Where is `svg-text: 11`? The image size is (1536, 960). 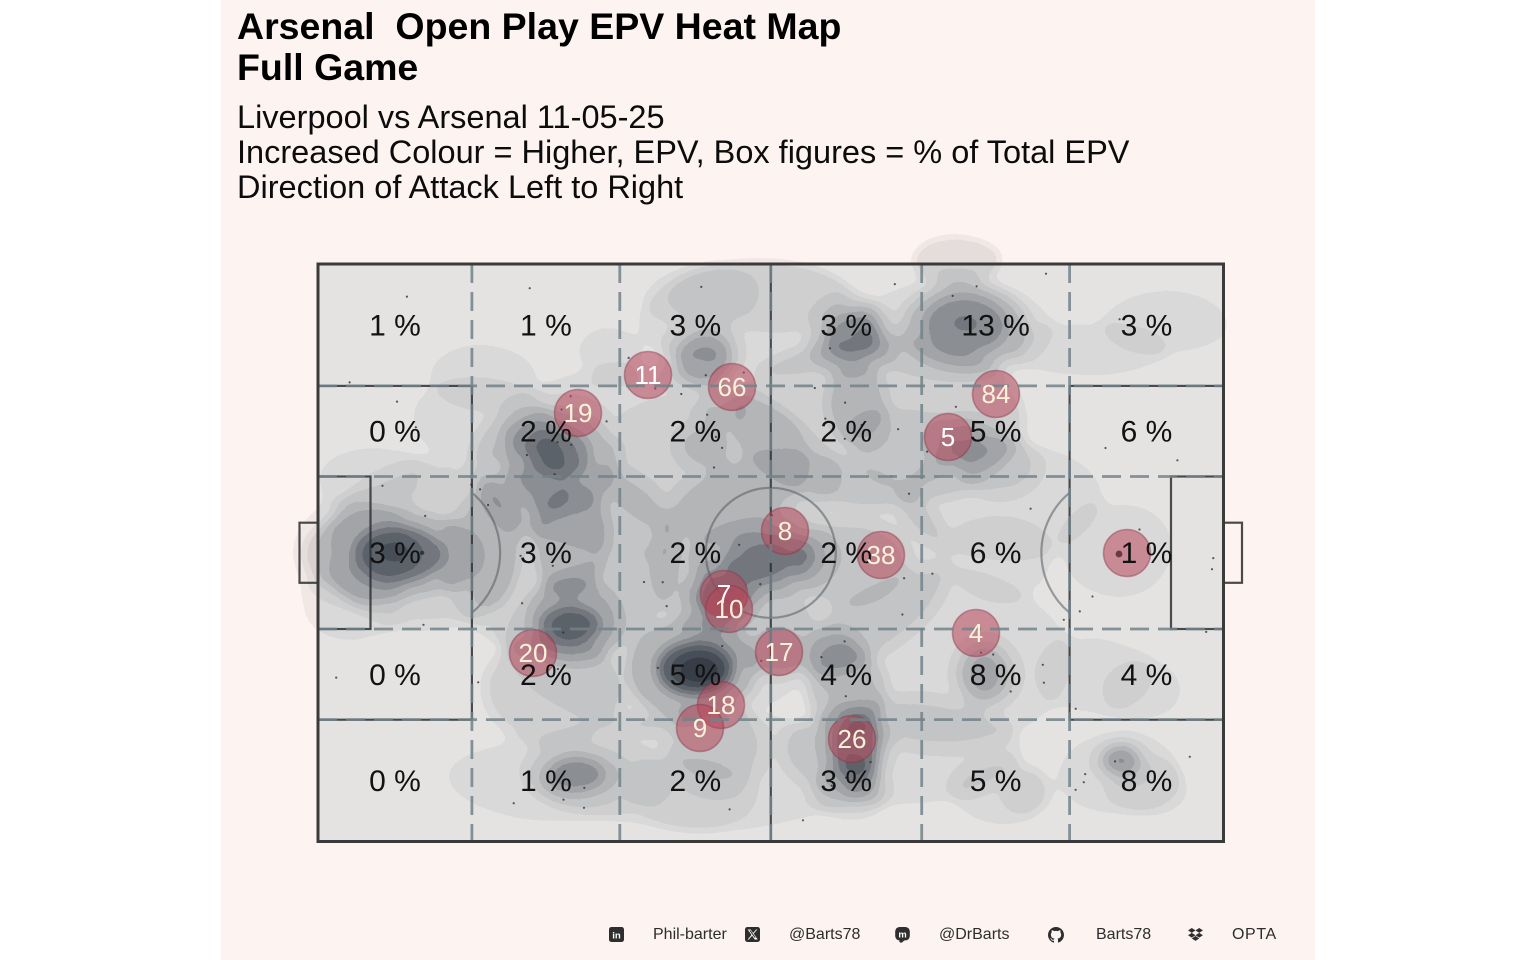
svg-text: 11 is located at coordinates (648, 375).